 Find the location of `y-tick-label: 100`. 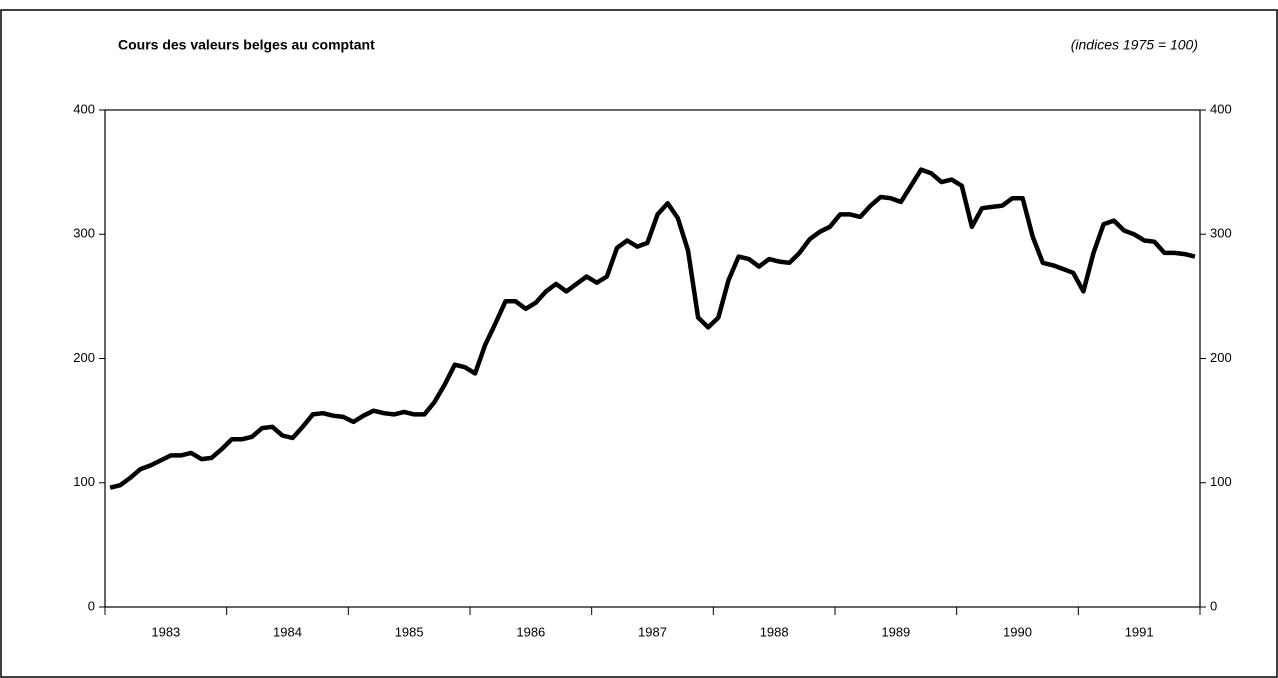

y-tick-label: 100 is located at coordinates (84, 481).